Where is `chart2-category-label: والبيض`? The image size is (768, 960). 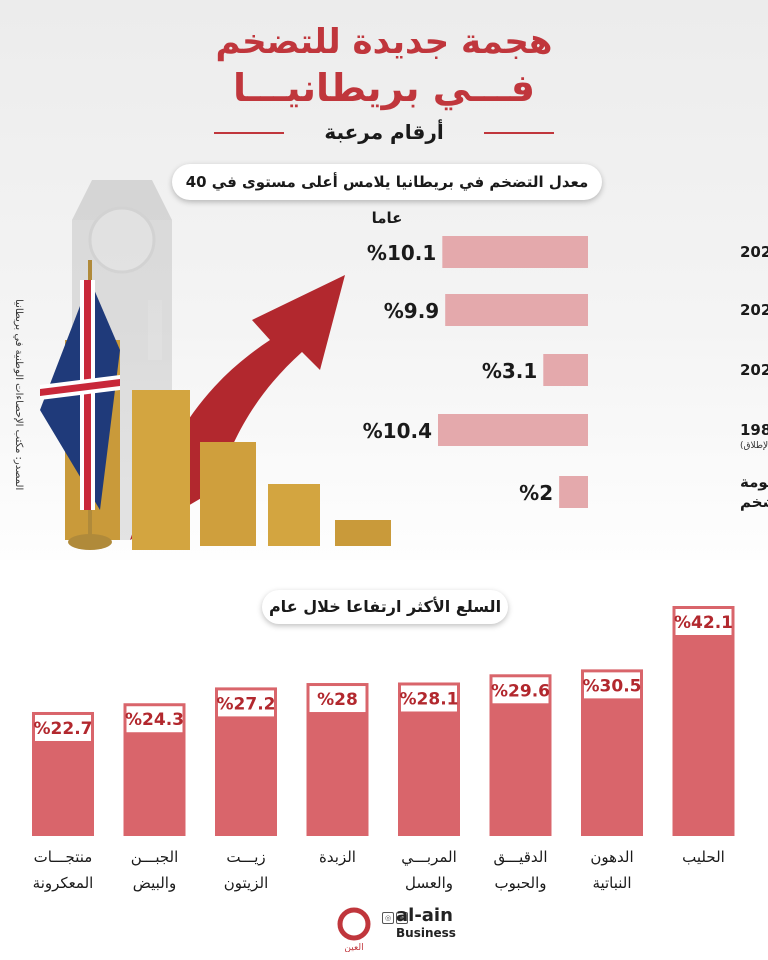
chart2-category-label: والبيض is located at coordinates (154, 883).